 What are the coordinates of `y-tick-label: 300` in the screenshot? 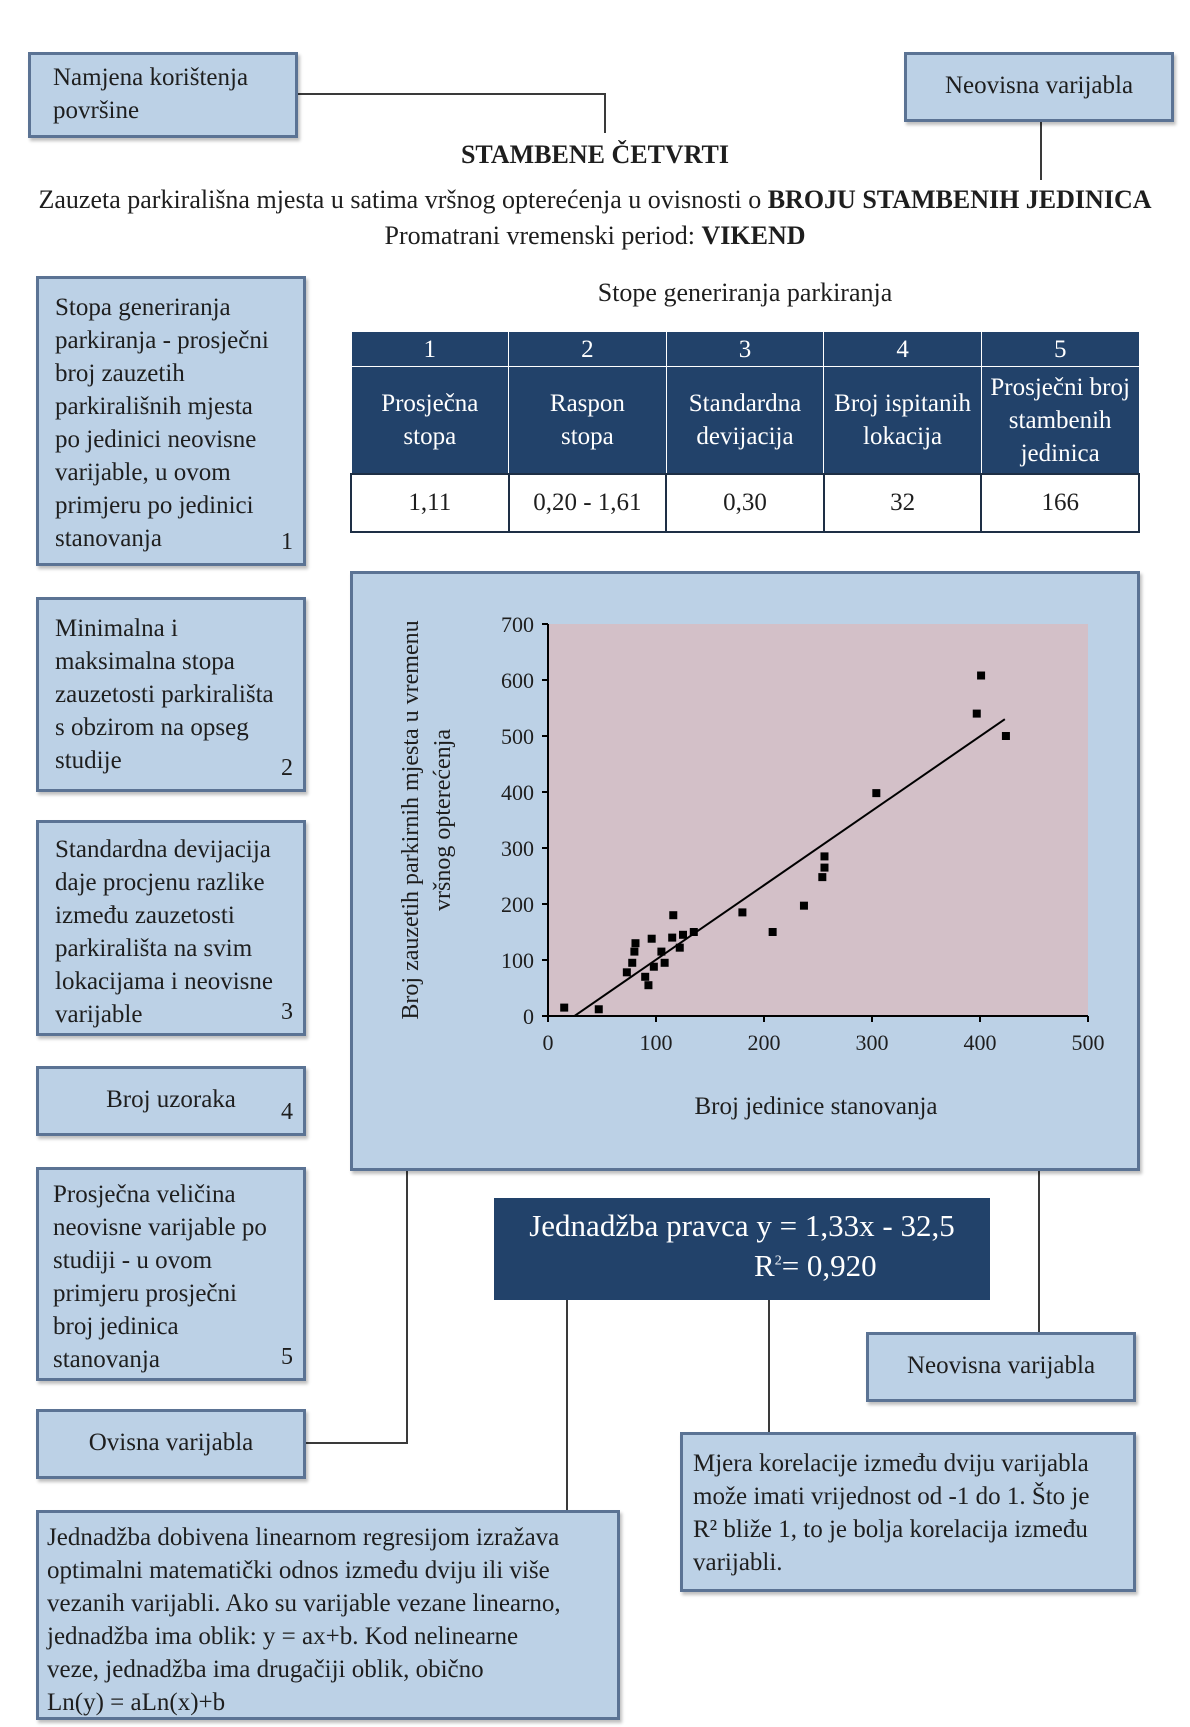 It's located at (517, 848).